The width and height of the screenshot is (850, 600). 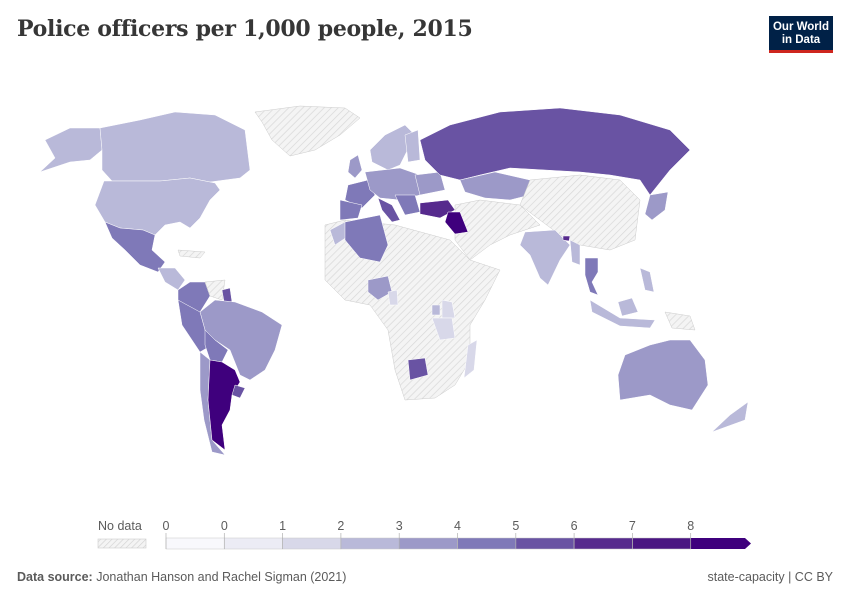 What do you see at coordinates (574, 526) in the screenshot?
I see `legend-tick-label: 6` at bounding box center [574, 526].